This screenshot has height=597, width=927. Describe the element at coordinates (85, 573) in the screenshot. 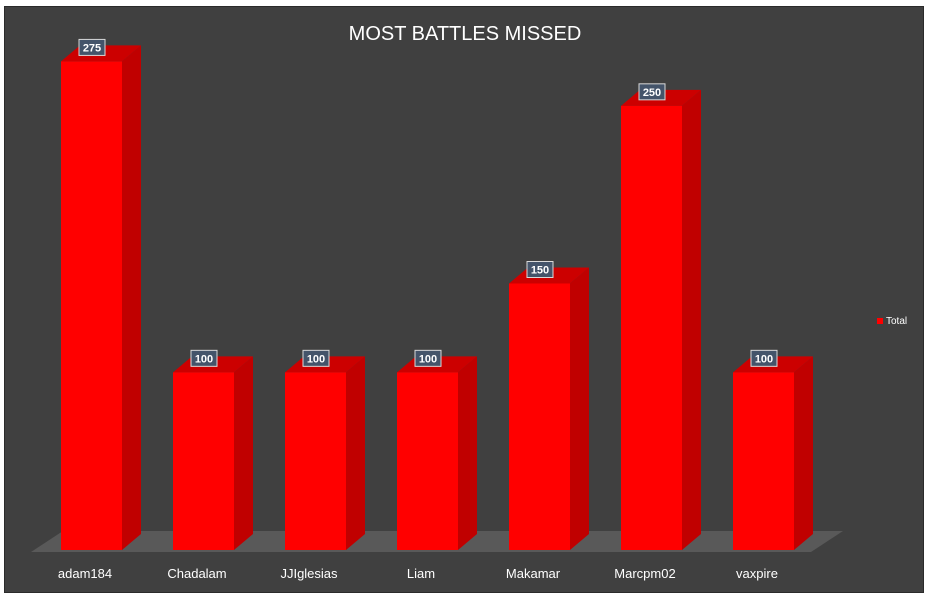

I see `category-label: adam184` at that location.